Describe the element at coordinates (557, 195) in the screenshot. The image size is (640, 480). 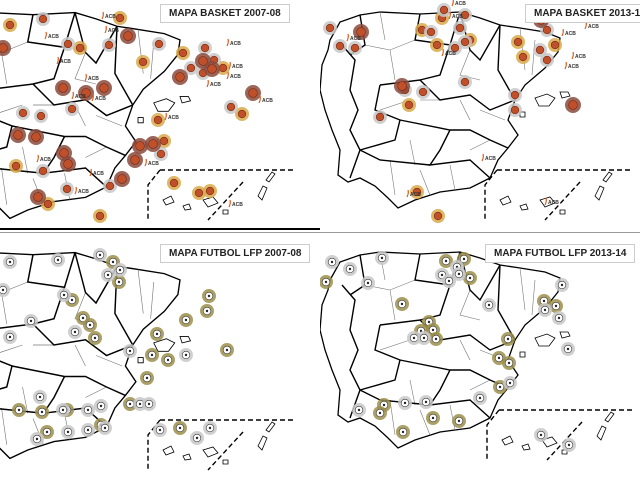
I see `canary-islands-inset` at that location.